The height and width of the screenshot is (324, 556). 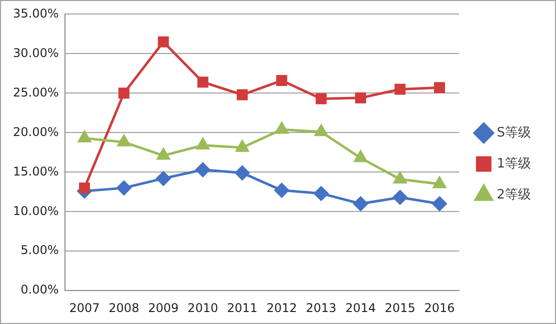 What do you see at coordinates (360, 307) in the screenshot?
I see `x-tick-label: 2014` at bounding box center [360, 307].